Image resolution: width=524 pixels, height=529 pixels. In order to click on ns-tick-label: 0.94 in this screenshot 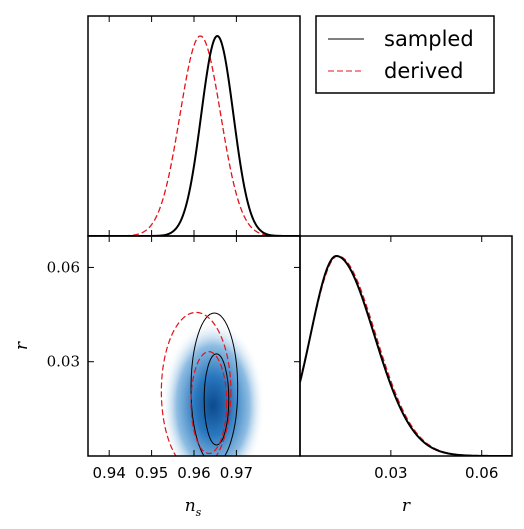, I will do `click(108, 473)`.